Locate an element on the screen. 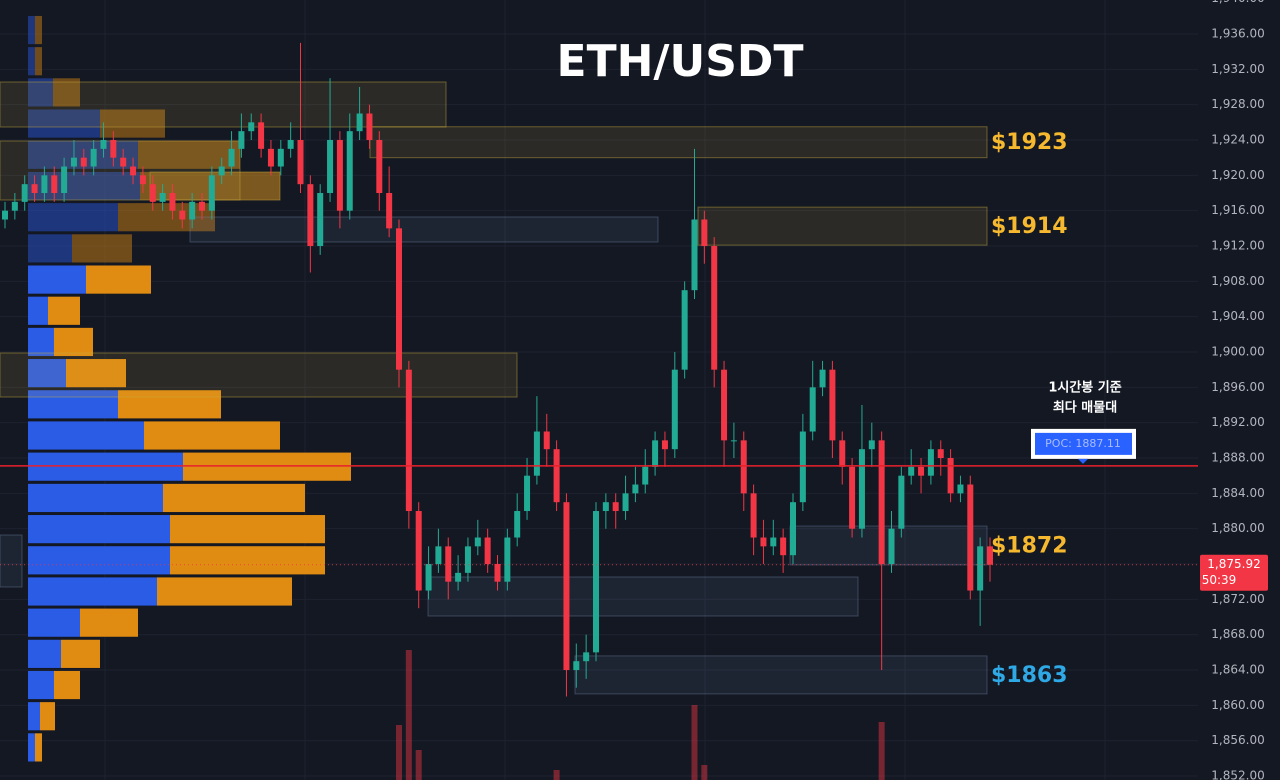  y-tick-label: 1,928.00 is located at coordinates (1237, 104).